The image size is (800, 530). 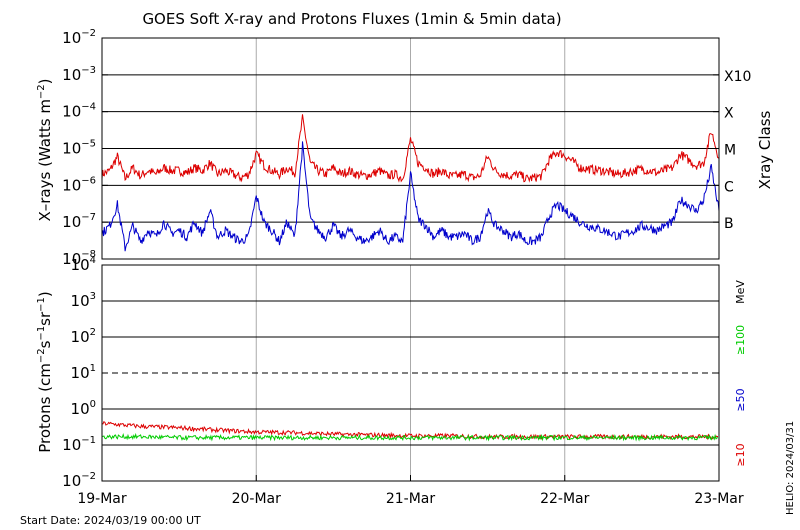 What do you see at coordinates (729, 114) in the screenshot?
I see `xray-class-label: X` at bounding box center [729, 114].